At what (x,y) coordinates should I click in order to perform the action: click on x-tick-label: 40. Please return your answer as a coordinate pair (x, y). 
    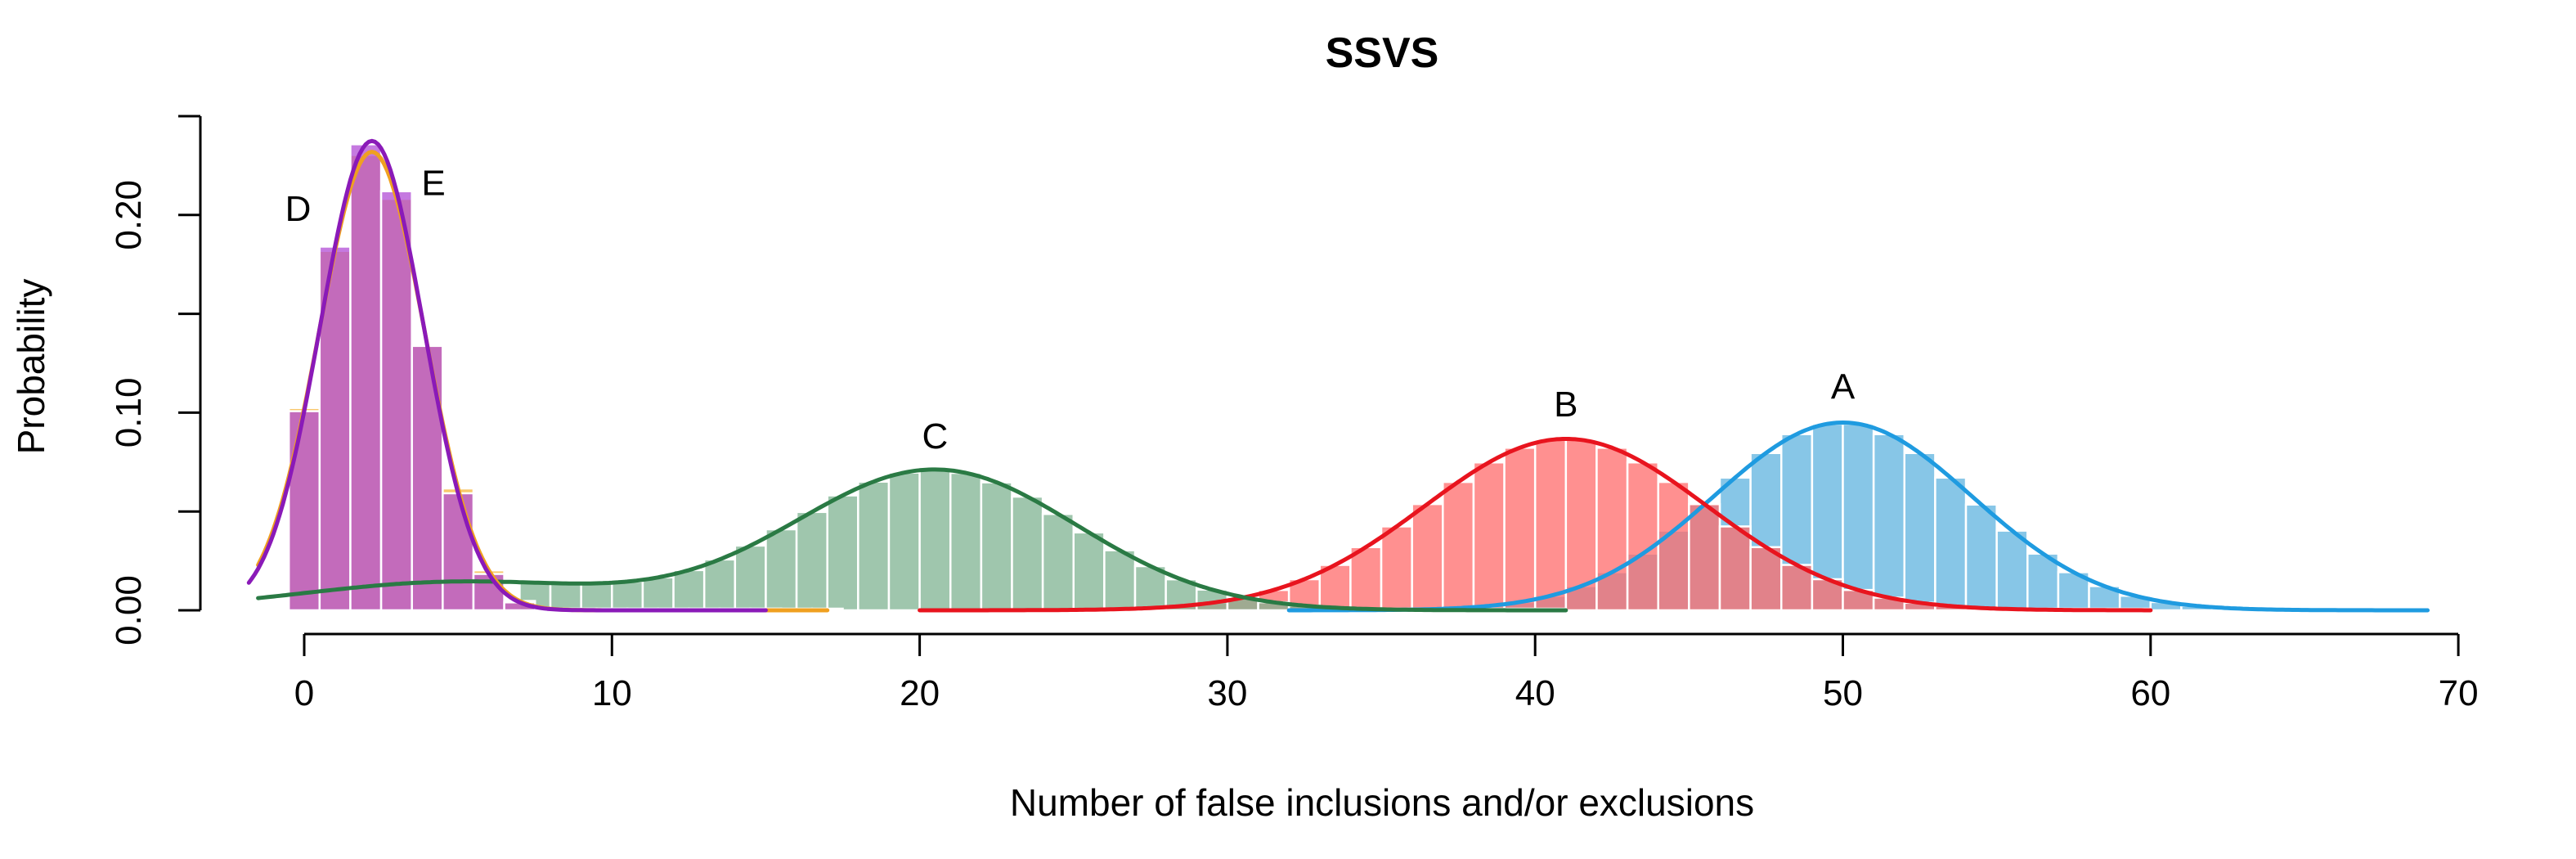
    Looking at the image, I should click on (1535, 693).